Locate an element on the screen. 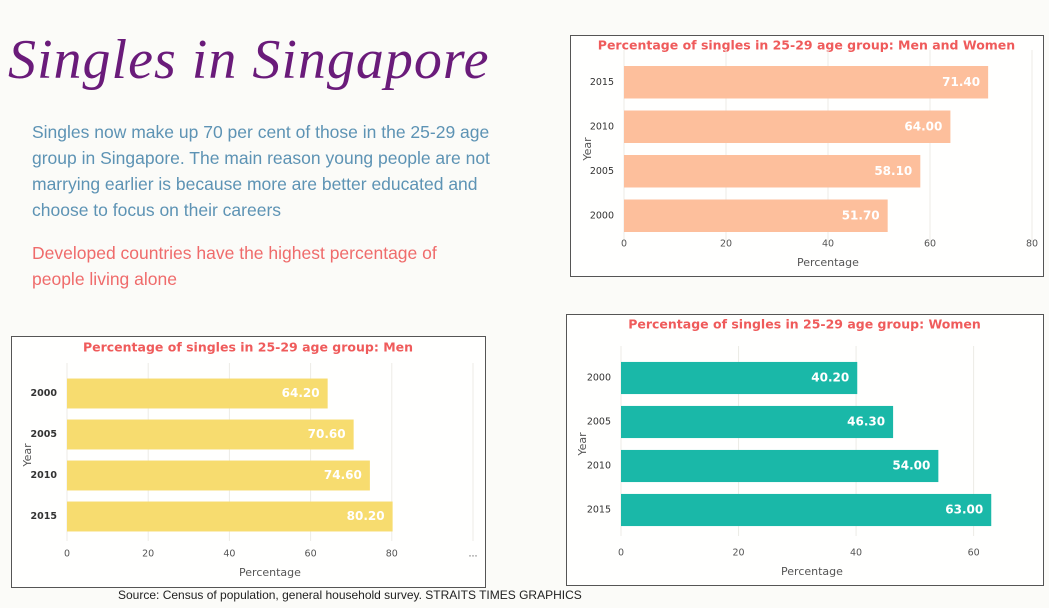  page-title: Singles in Singapore is located at coordinates (249, 60).